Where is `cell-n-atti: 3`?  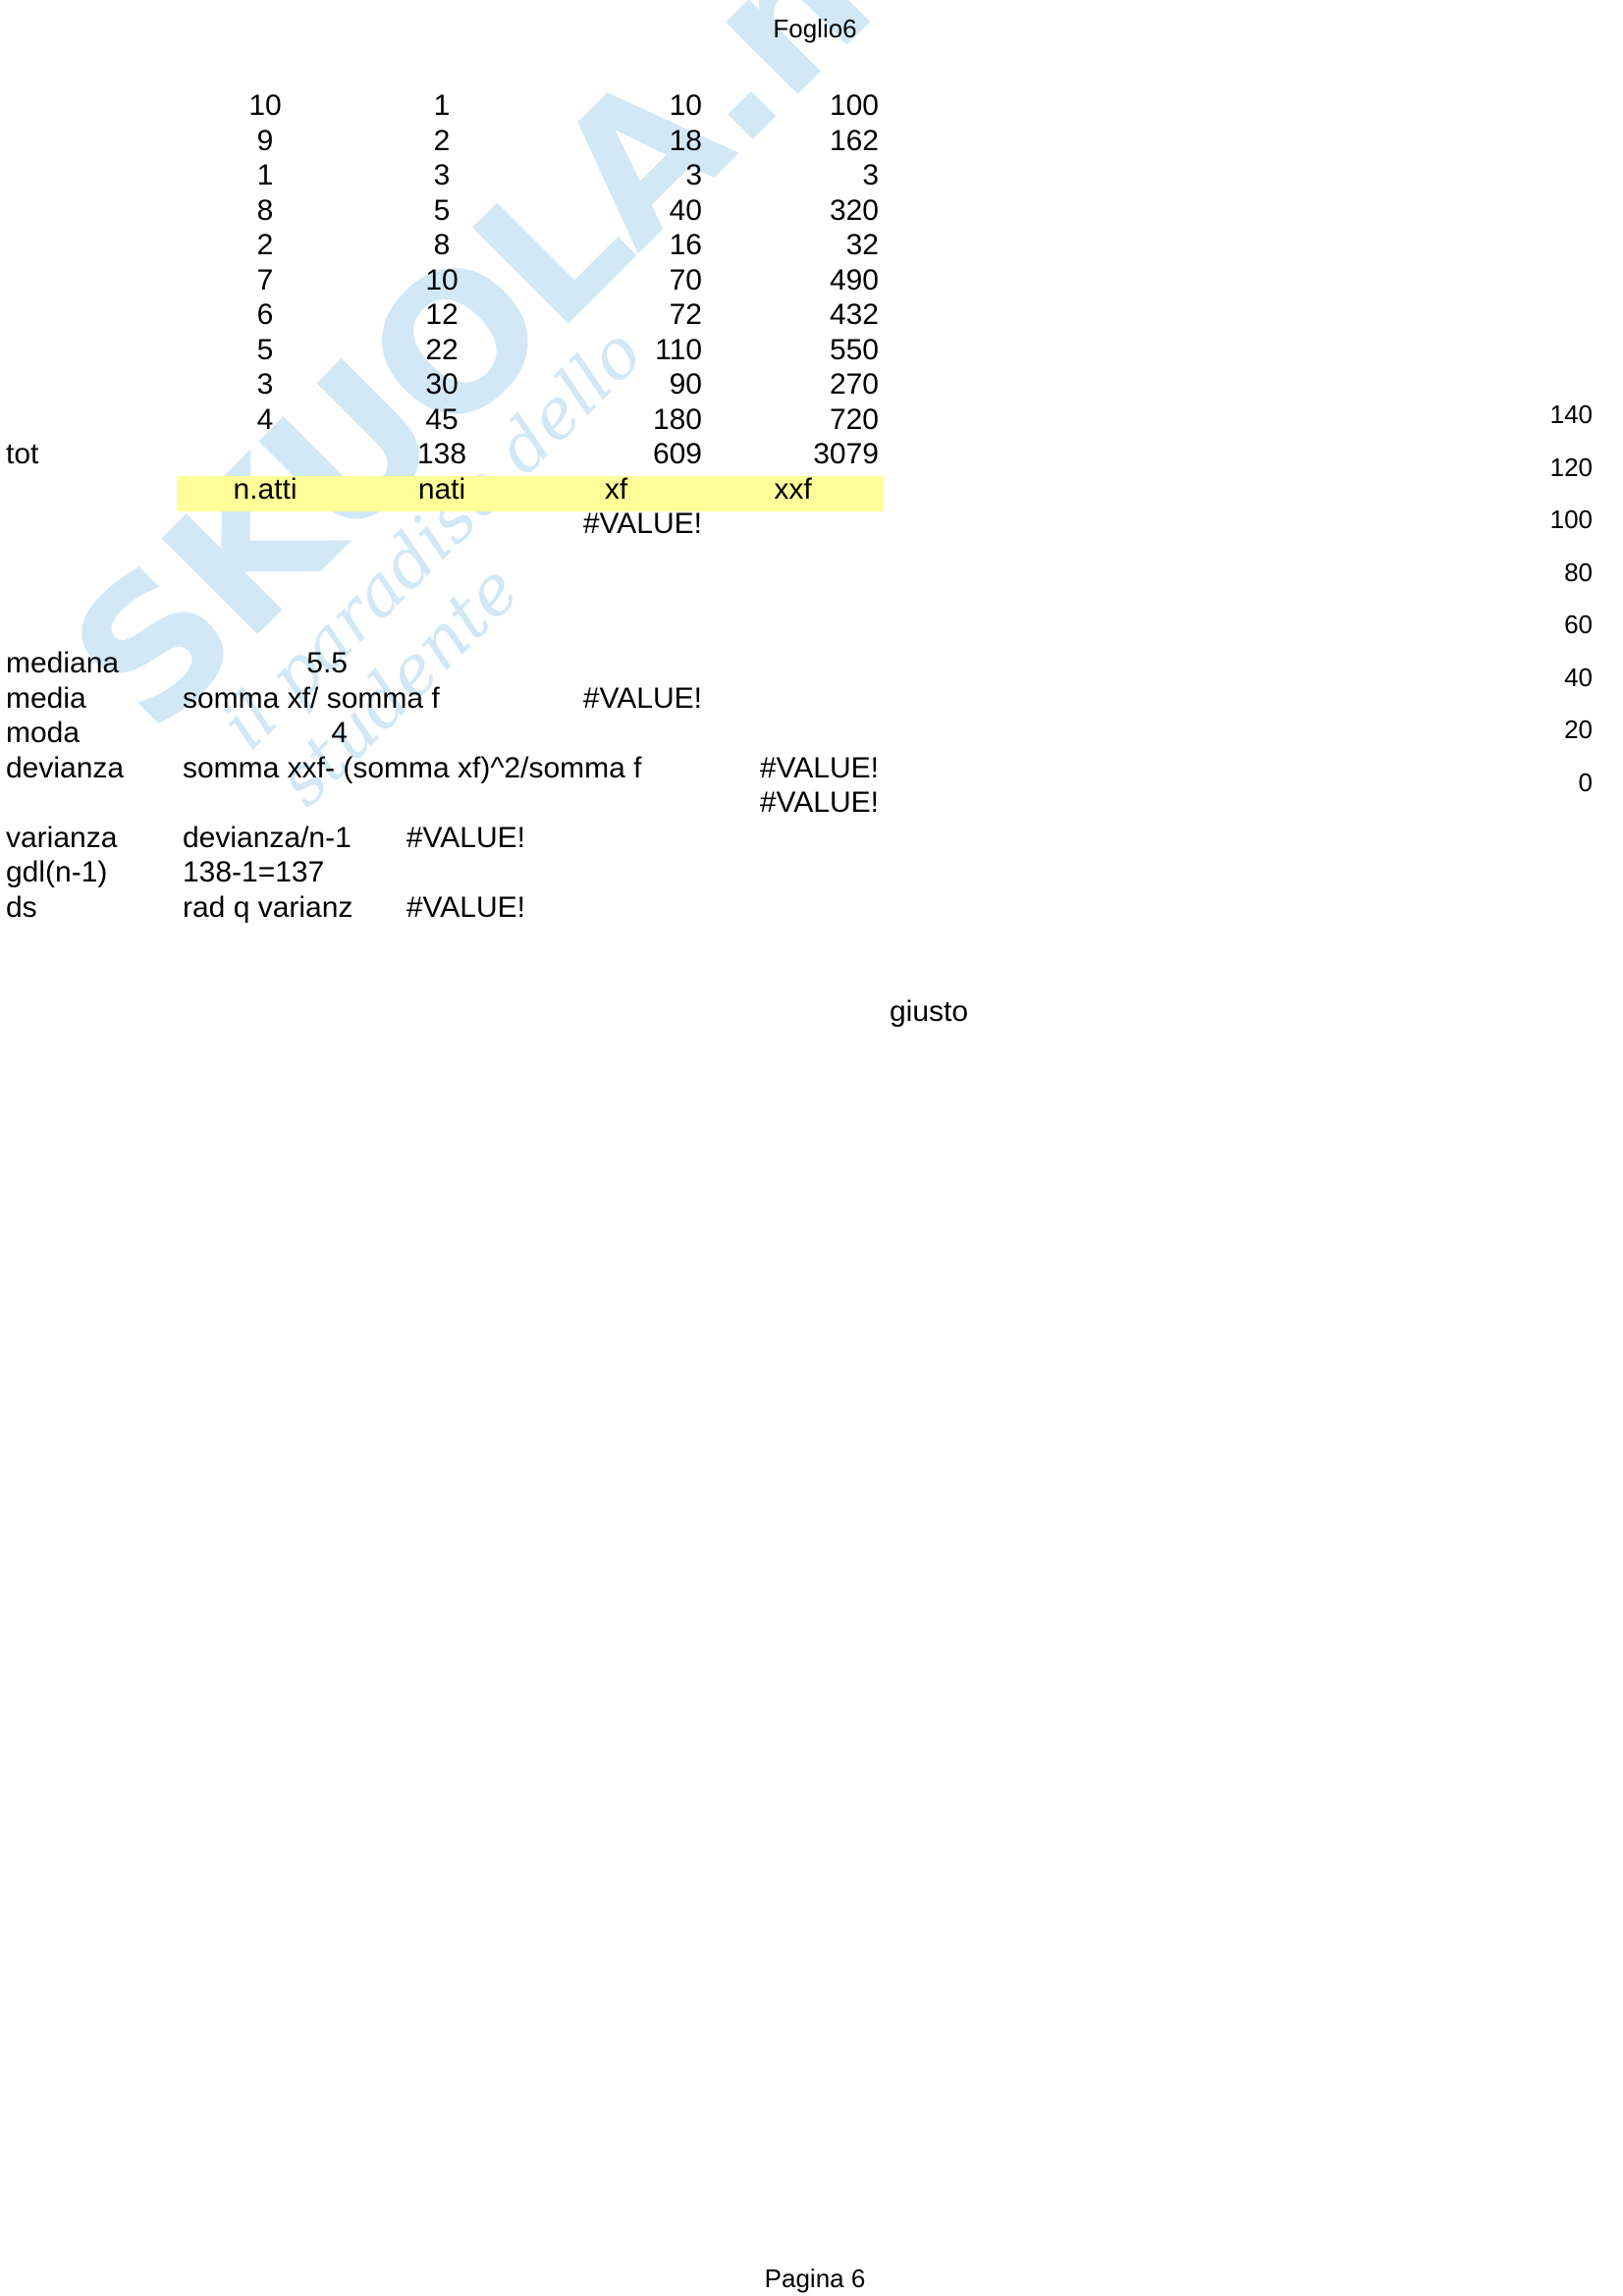 cell-n-atti: 3 is located at coordinates (265, 384).